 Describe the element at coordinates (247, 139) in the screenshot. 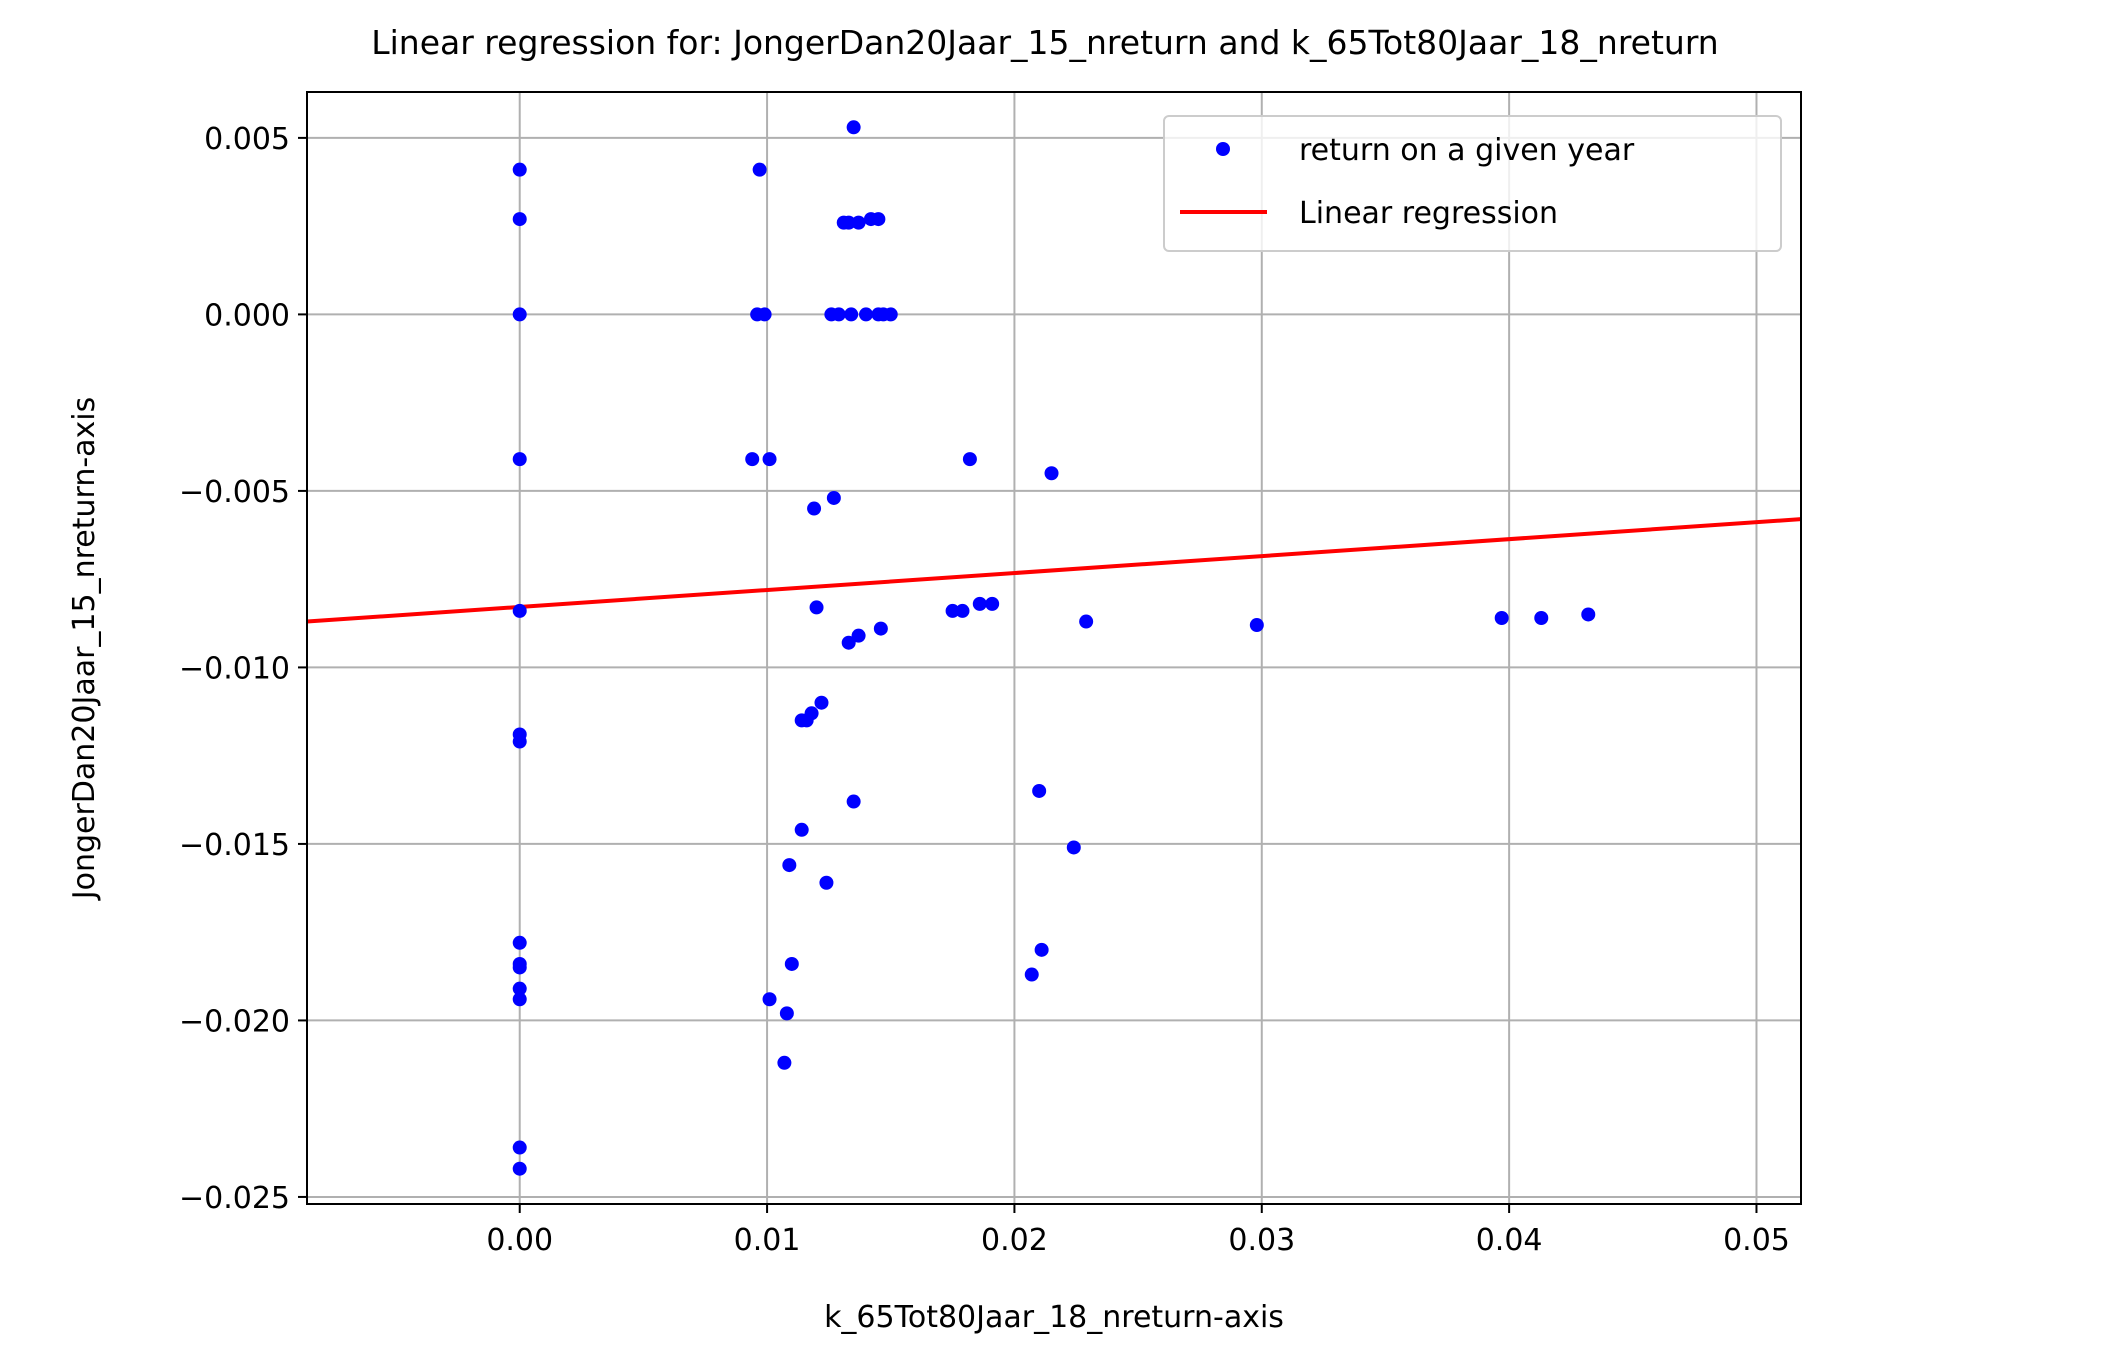

I see `y-tick-label: 0.005` at that location.